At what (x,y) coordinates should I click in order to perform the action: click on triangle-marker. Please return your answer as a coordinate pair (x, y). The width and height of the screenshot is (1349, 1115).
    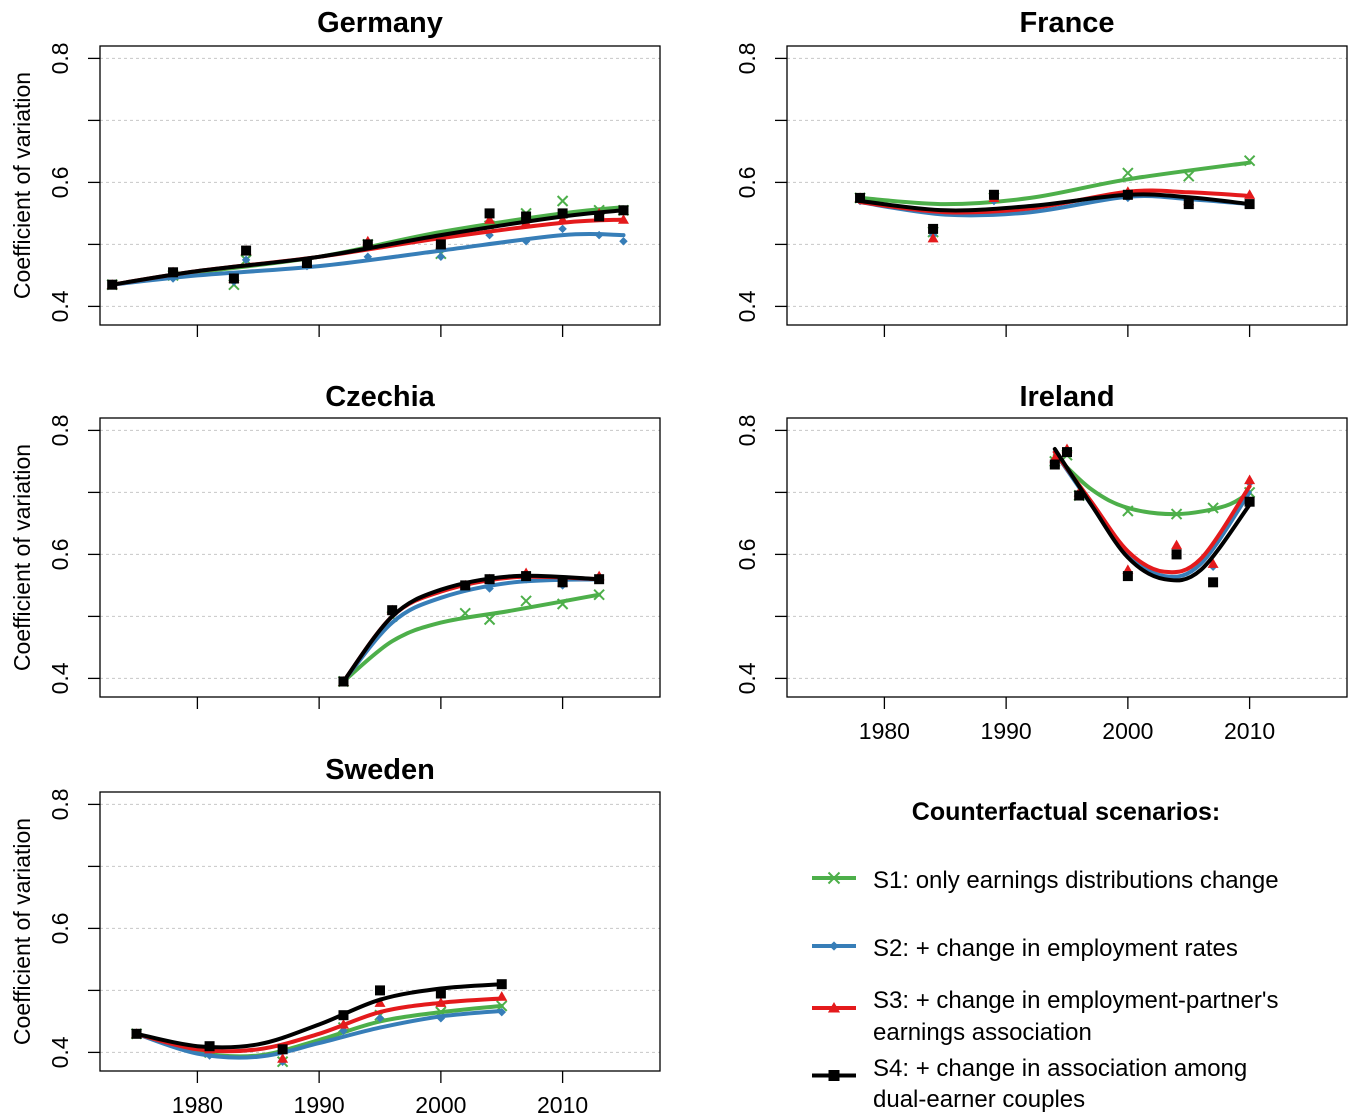
    Looking at the image, I should click on (834, 1007).